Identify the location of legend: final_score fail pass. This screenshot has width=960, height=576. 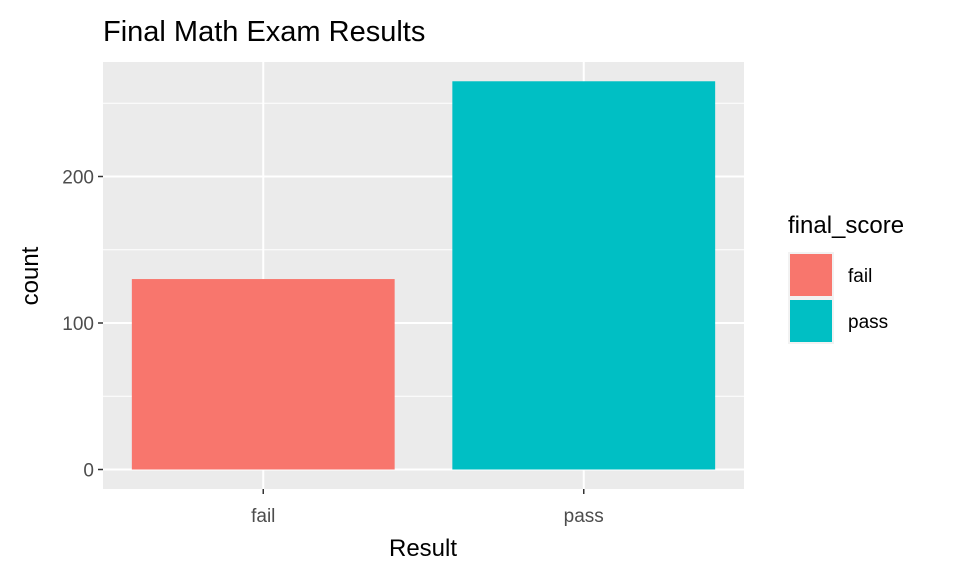
(846, 278).